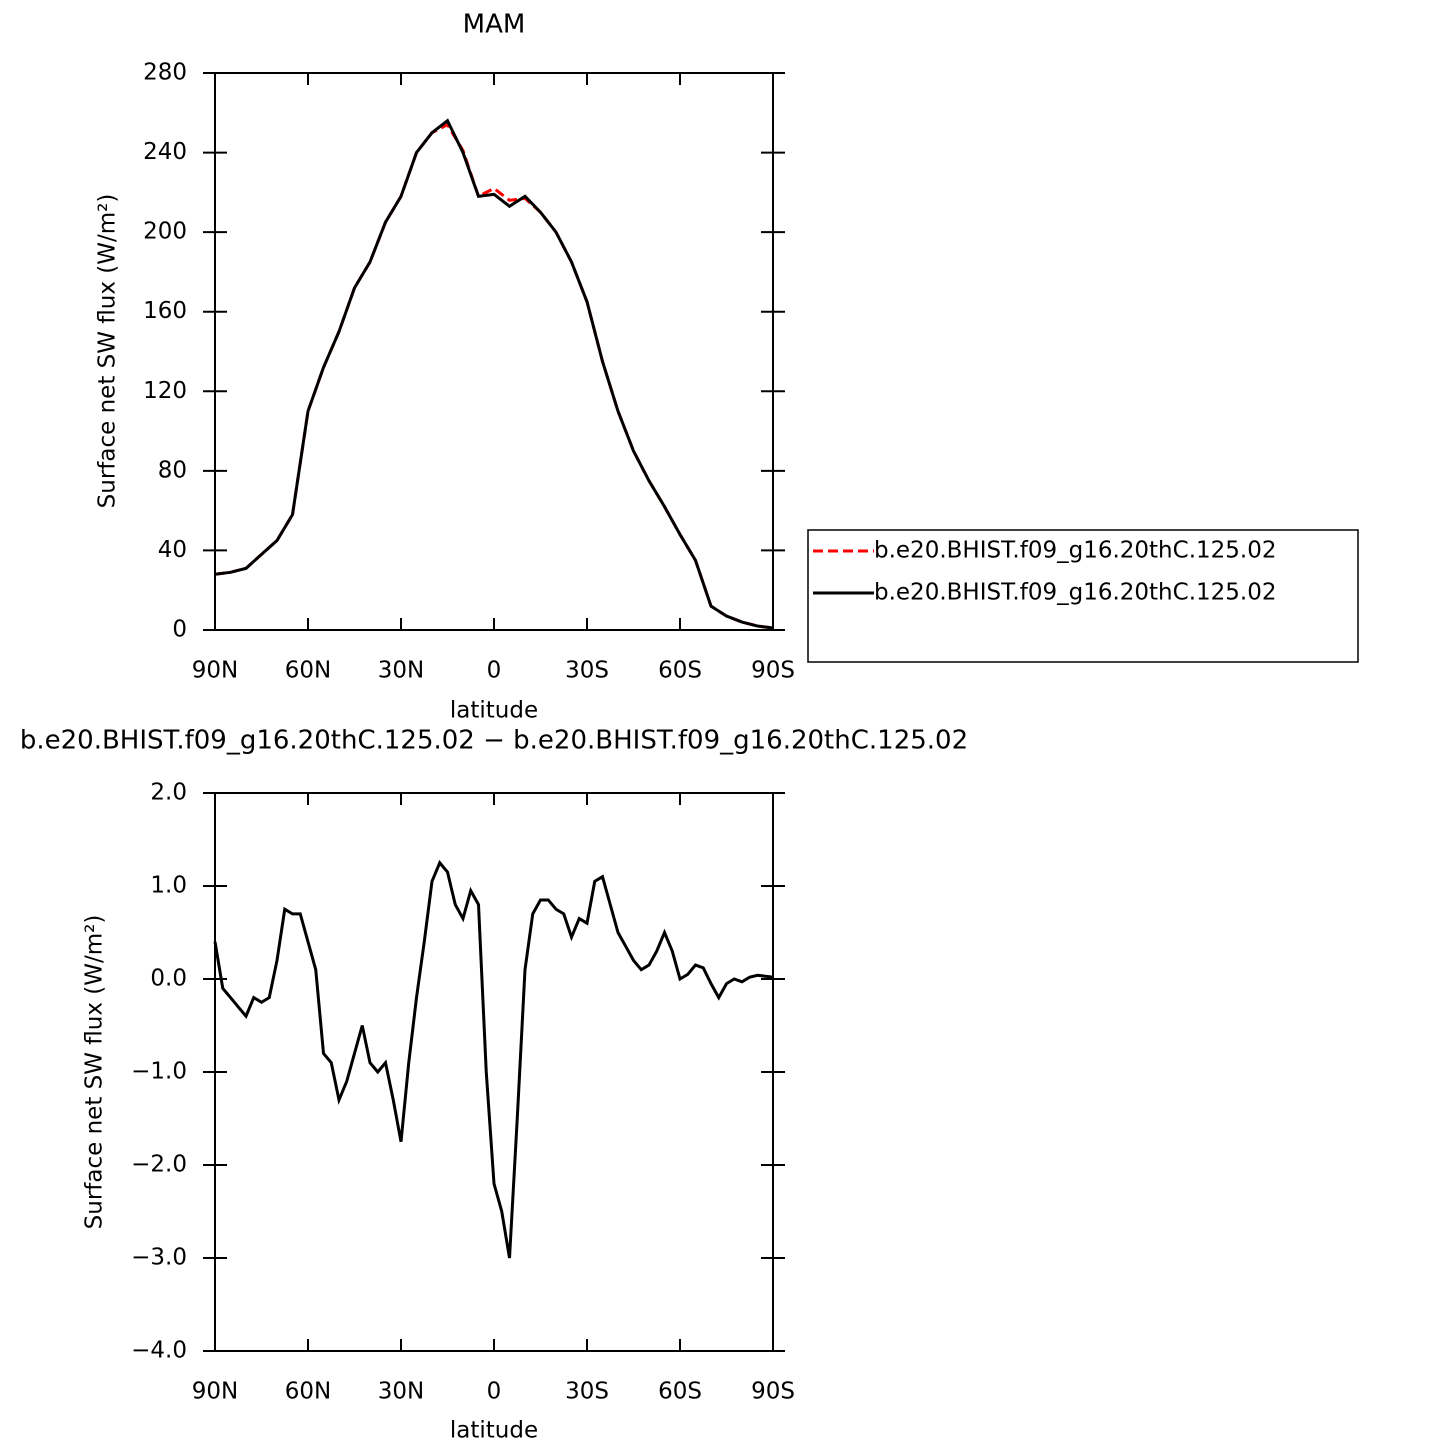 The height and width of the screenshot is (1452, 1452). Describe the element at coordinates (165, 232) in the screenshot. I see `y-tick-label: 200` at that location.